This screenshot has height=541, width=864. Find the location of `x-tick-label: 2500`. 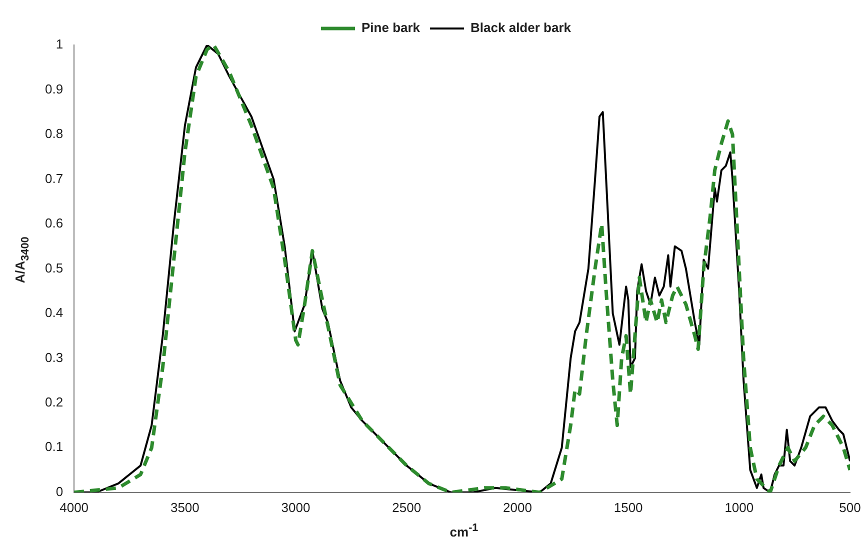

x-tick-label: 2500 is located at coordinates (407, 507).